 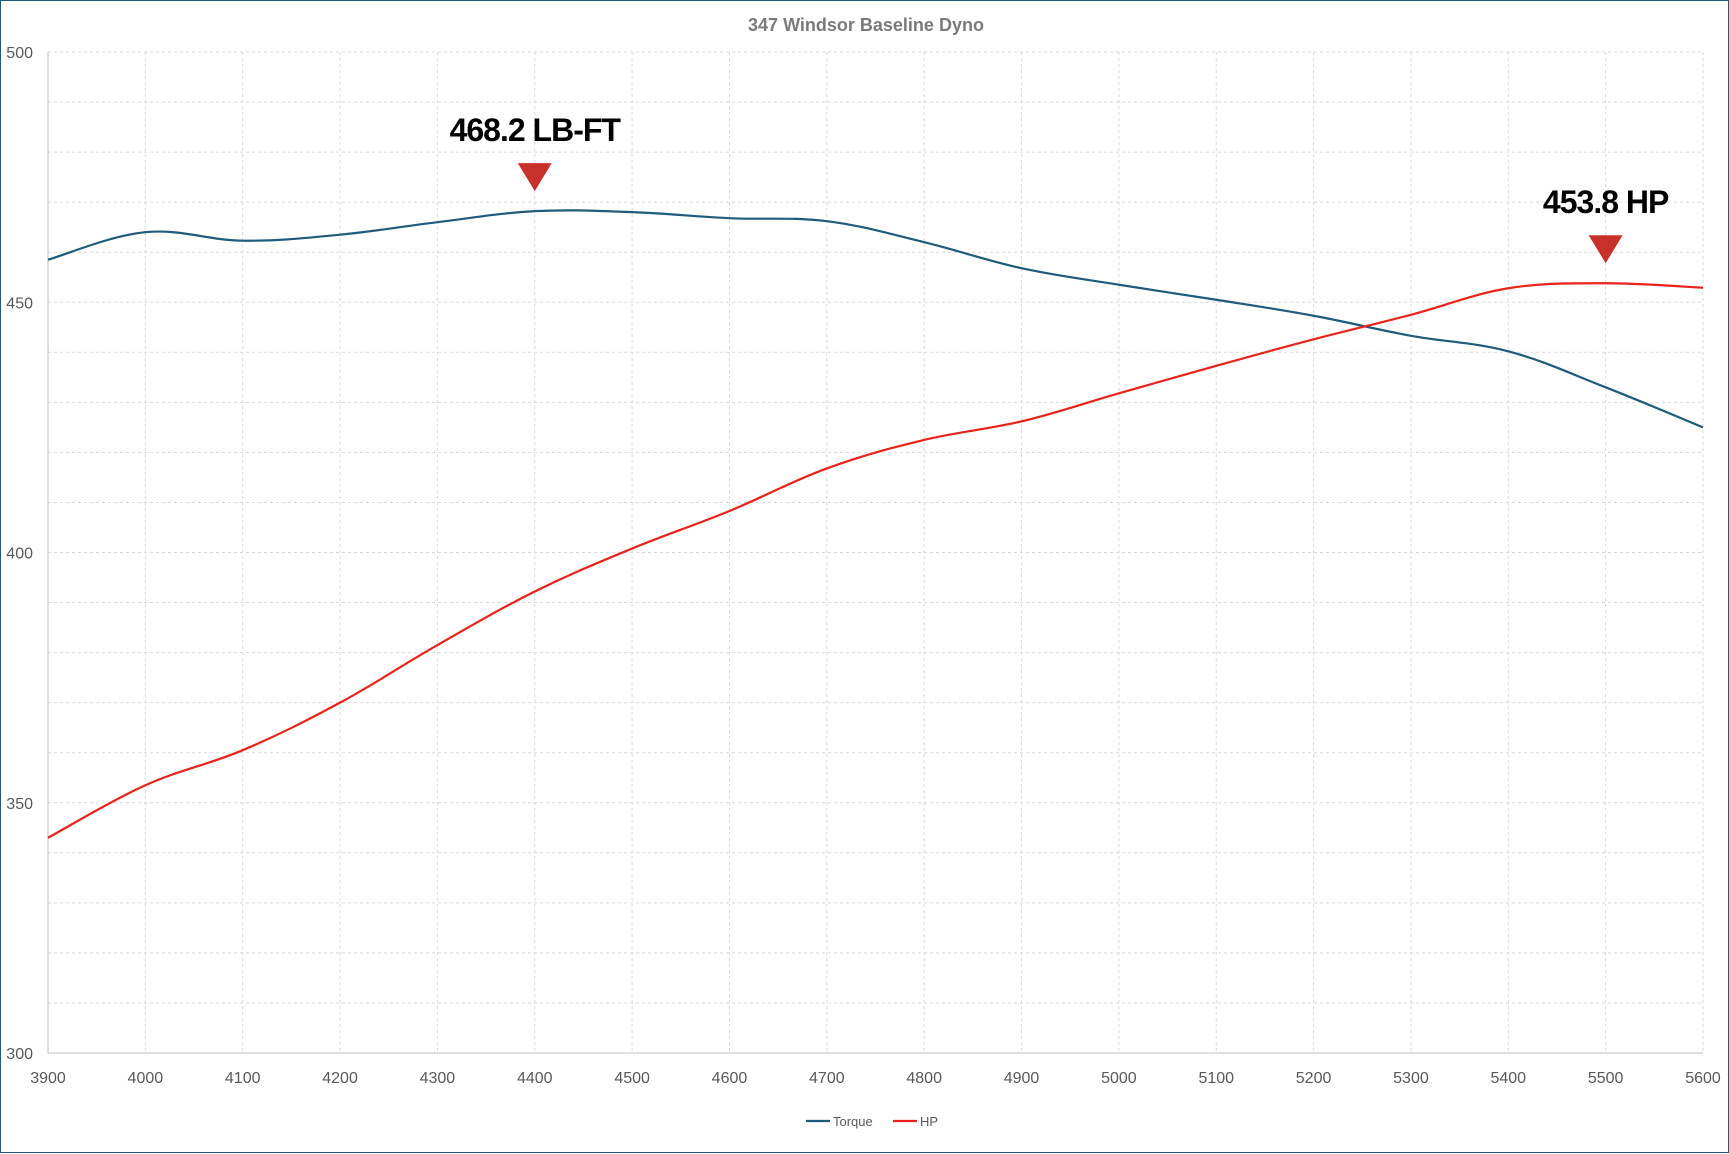 What do you see at coordinates (536, 130) in the screenshot?
I see `annotation-label-0: 468.2 LB-FT` at bounding box center [536, 130].